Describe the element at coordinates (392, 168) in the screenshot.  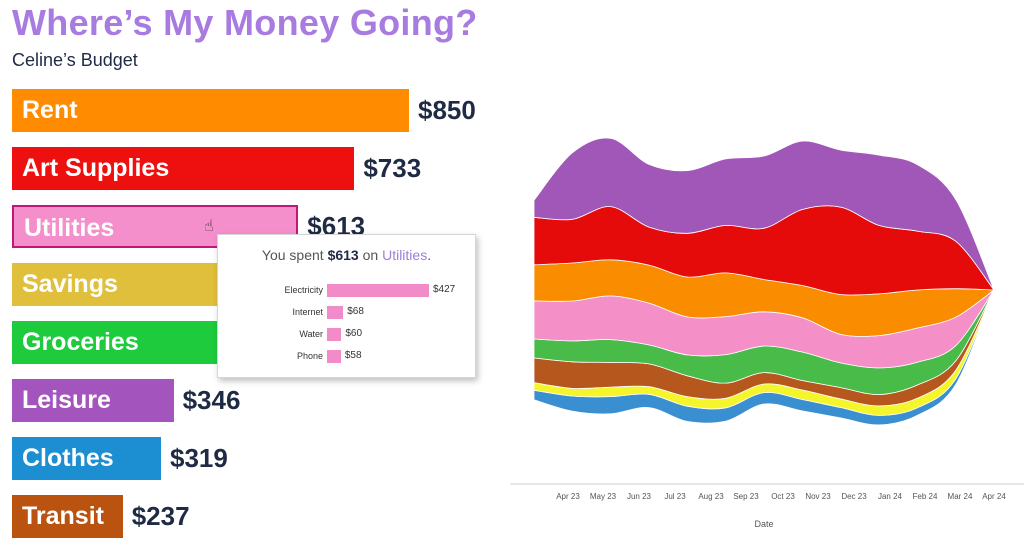
I see `bar-value-art-supplies: $733` at that location.